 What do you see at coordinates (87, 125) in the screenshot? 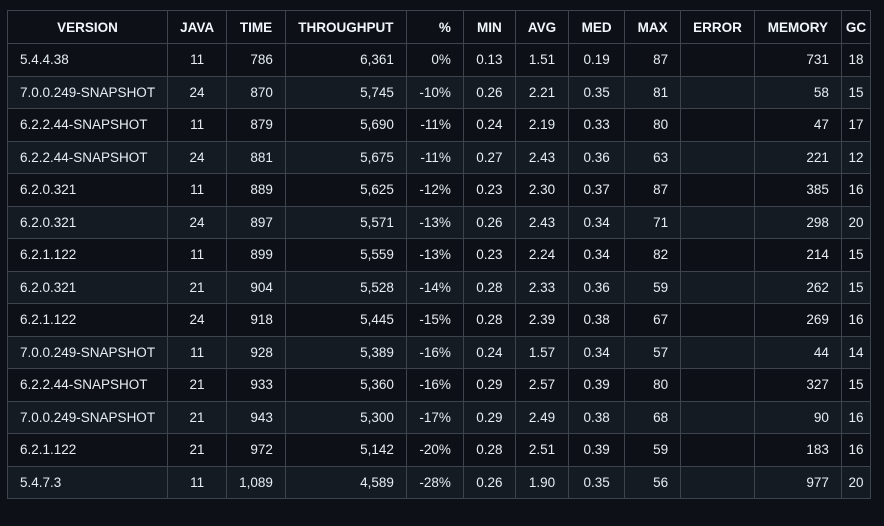
I see `cell-version: 6.2.2.44-SNAPSHOT` at bounding box center [87, 125].